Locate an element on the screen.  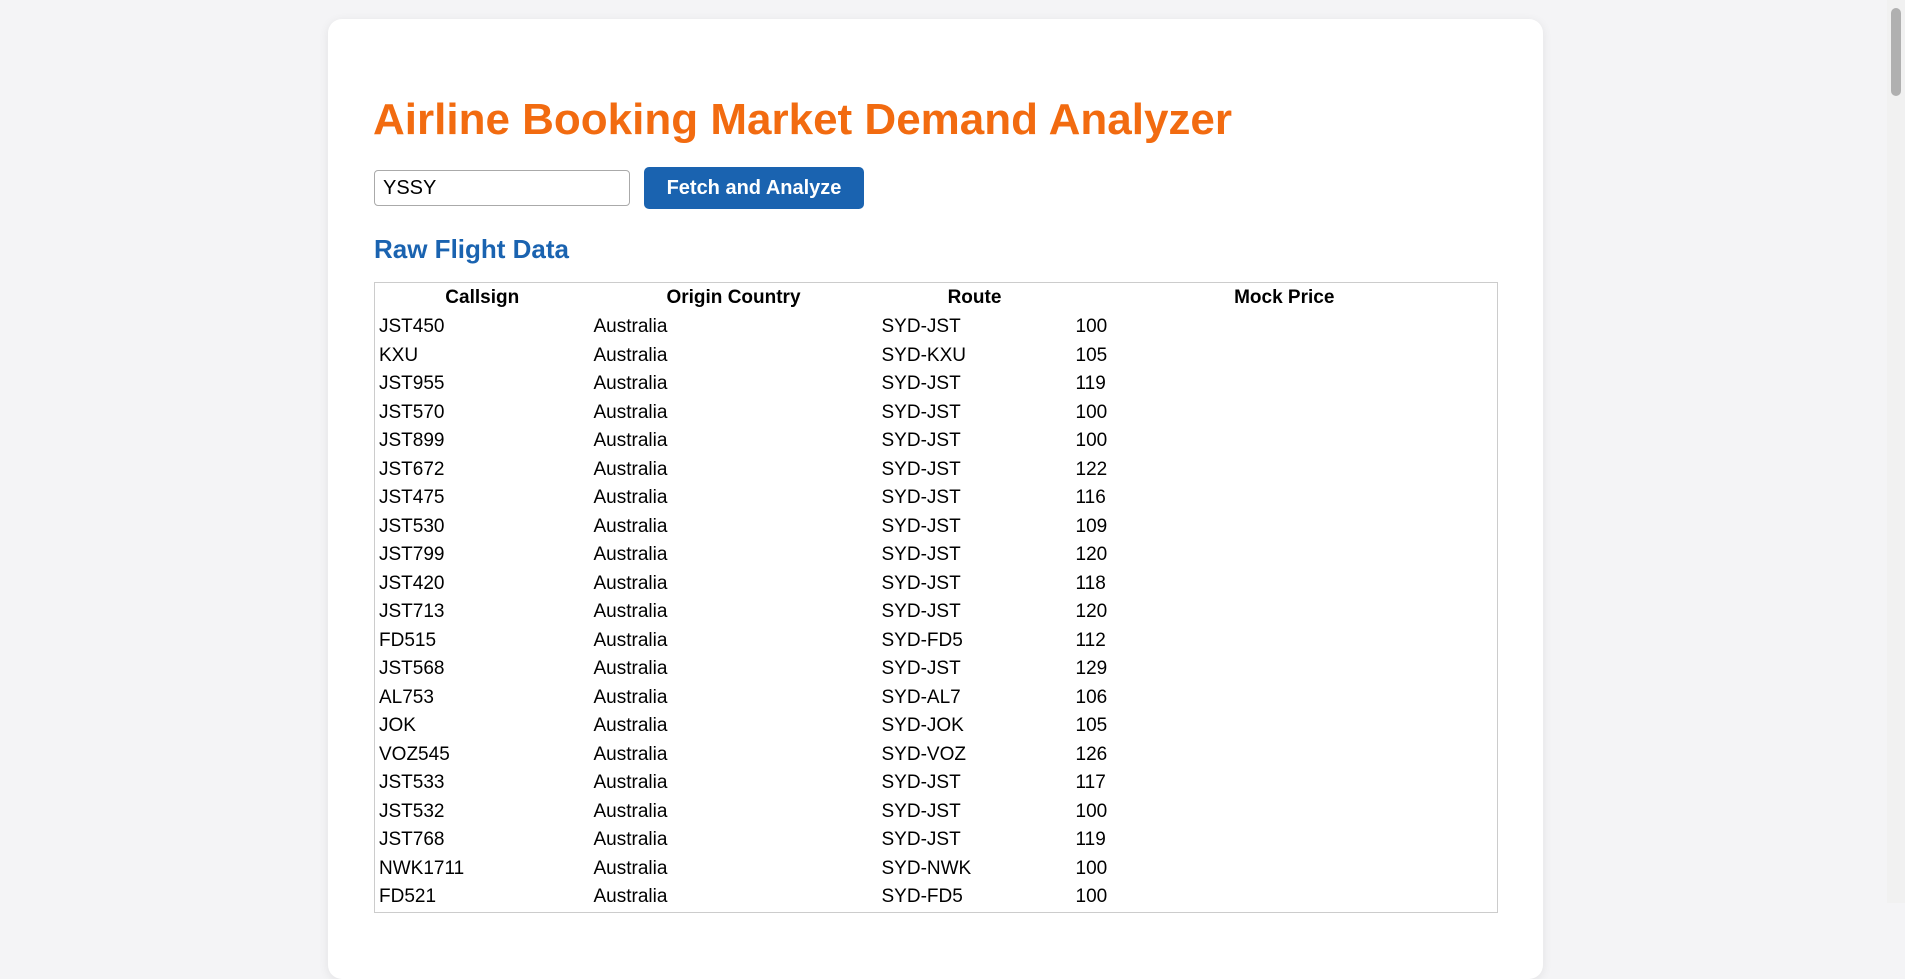
table-cell: SYD-FD5 is located at coordinates (922, 640).